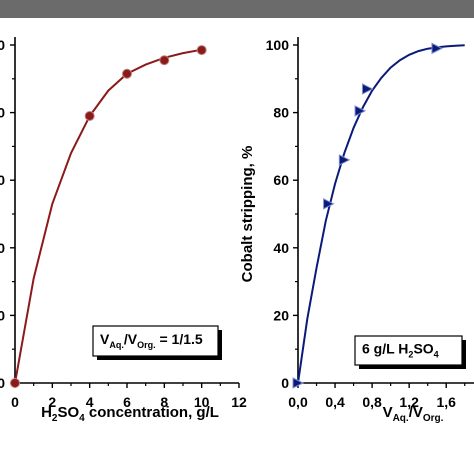 This screenshot has width=474, height=474. What do you see at coordinates (46, 412) in the screenshot?
I see `x-axis-title-part: H` at bounding box center [46, 412].